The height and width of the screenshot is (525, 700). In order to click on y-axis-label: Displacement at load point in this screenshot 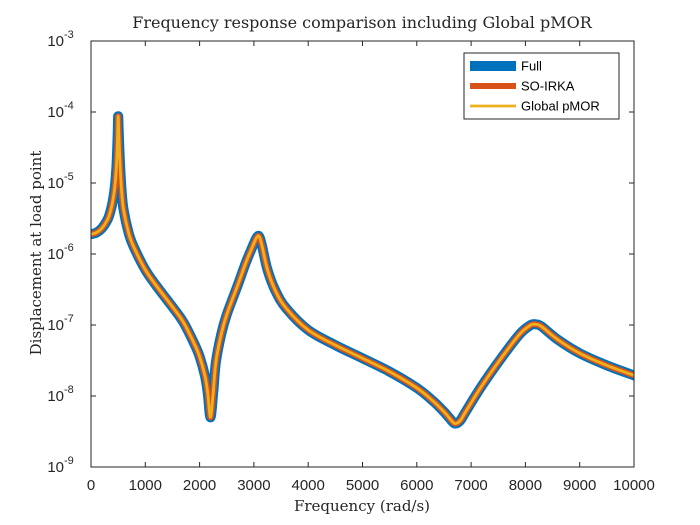, I will do `click(36, 253)`.